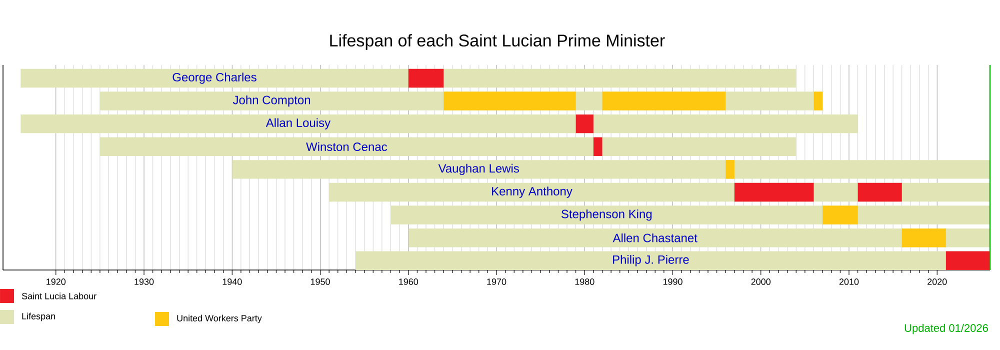 The width and height of the screenshot is (1000, 350). What do you see at coordinates (496, 281) in the screenshot?
I see `x-tick-label: 1970` at bounding box center [496, 281].